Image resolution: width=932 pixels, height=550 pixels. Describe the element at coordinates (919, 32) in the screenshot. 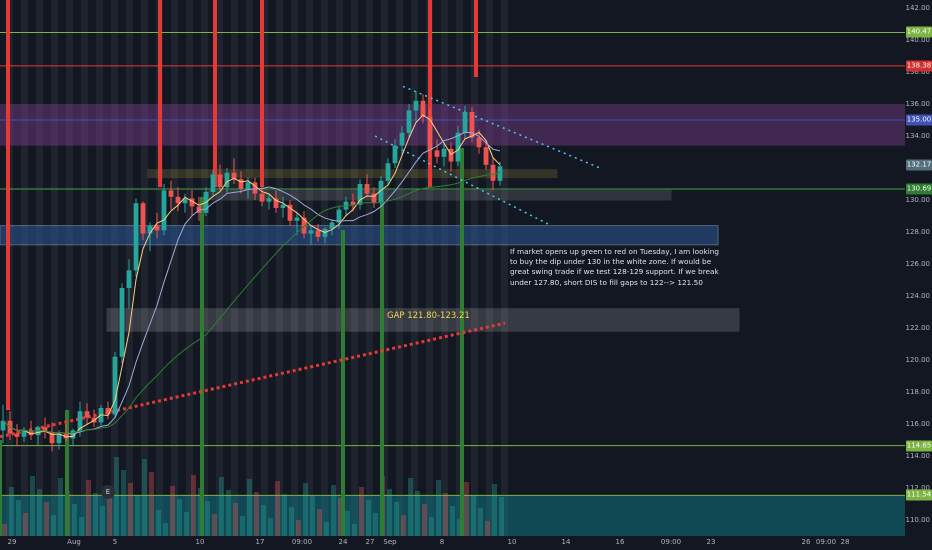

I see `price-badge: 140.47` at that location.